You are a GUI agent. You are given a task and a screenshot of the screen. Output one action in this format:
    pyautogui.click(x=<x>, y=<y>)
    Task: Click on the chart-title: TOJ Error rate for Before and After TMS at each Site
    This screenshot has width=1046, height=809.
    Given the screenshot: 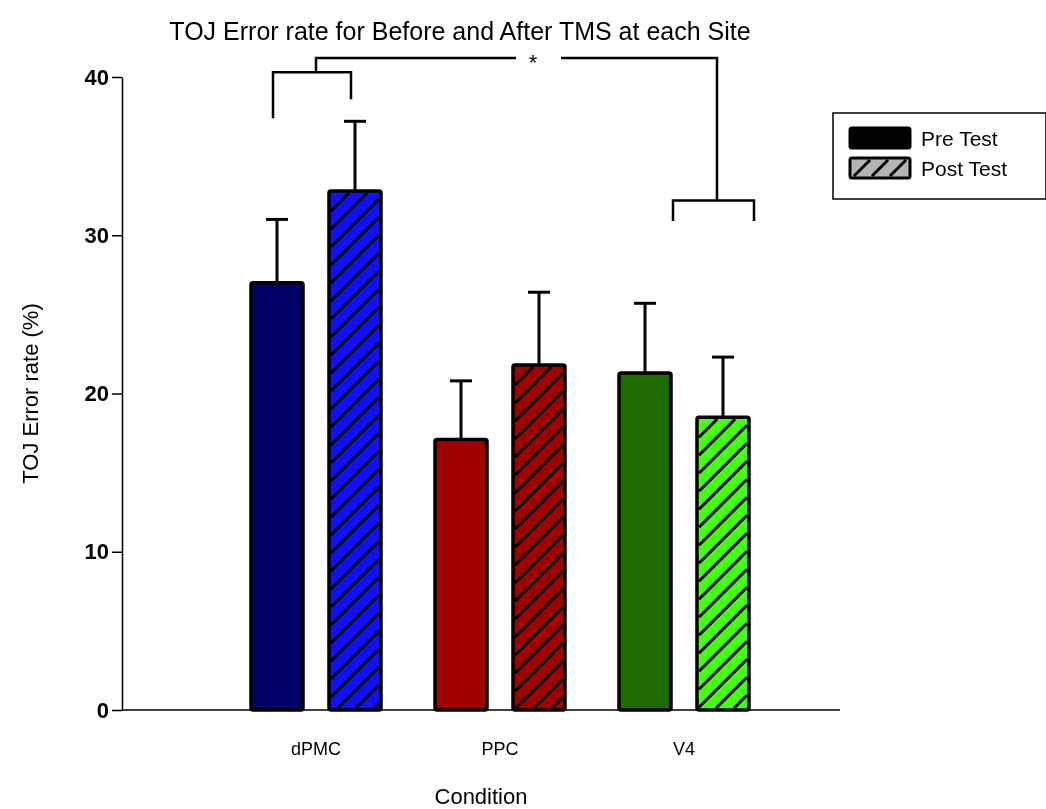 What is the action you would take?
    pyautogui.click(x=460, y=31)
    